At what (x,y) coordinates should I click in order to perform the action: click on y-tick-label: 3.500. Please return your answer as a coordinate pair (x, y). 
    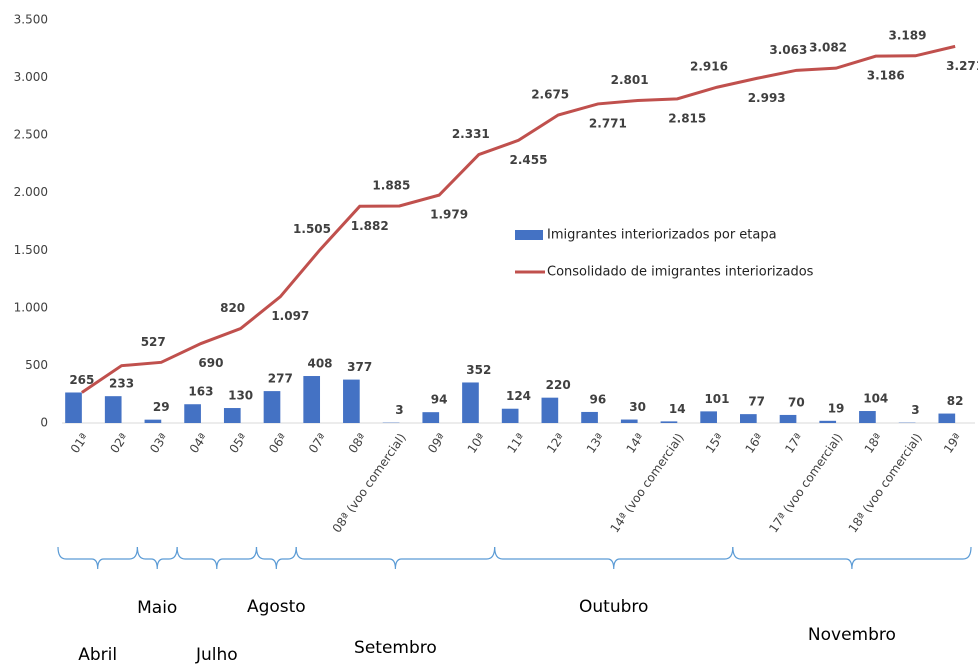
    Looking at the image, I should click on (31, 20).